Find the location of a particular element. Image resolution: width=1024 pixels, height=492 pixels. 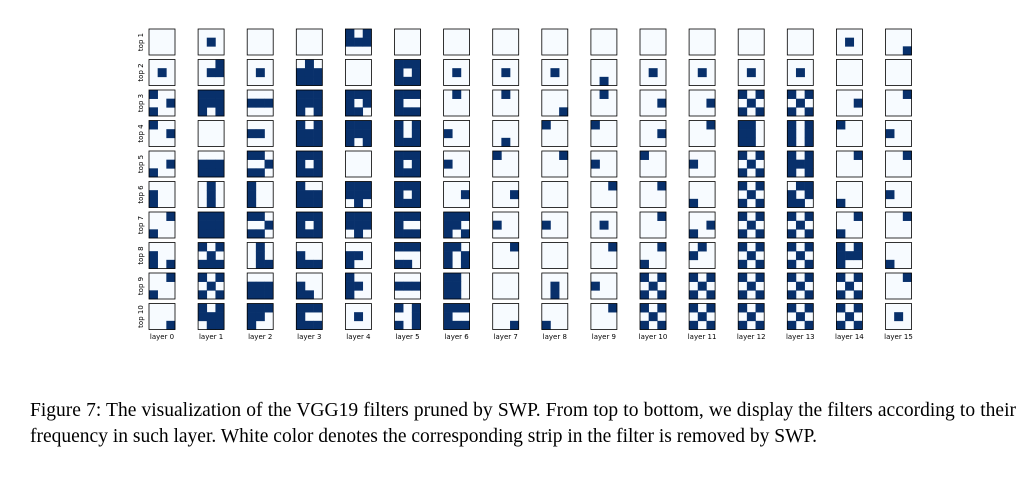

row-label: top 3 is located at coordinates (141, 103).